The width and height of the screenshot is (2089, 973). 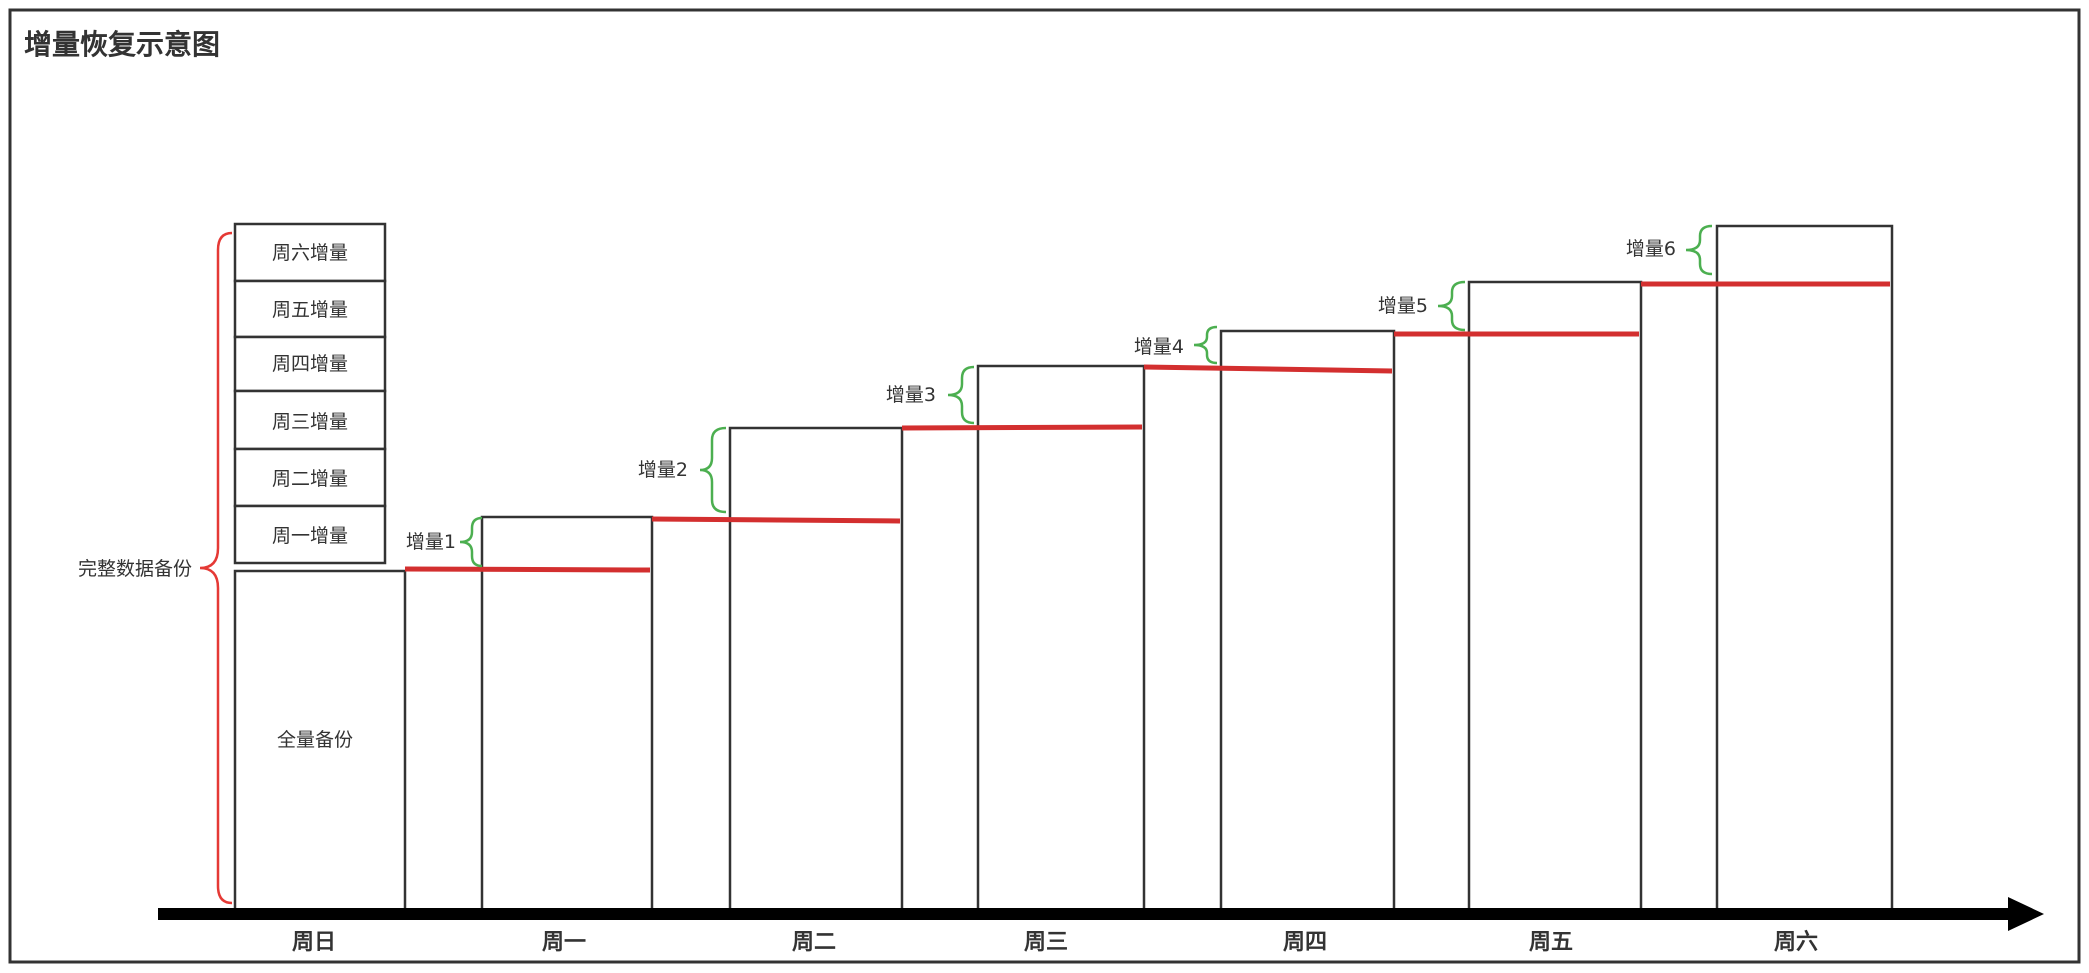 What do you see at coordinates (135, 569) in the screenshot?
I see `complete-backup-label: 完整数据备份` at bounding box center [135, 569].